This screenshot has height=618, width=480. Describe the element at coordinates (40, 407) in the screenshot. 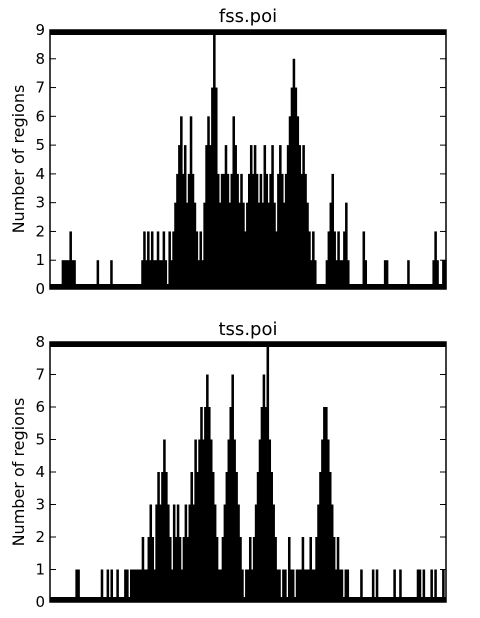

I see `y-tick-label: 6` at that location.